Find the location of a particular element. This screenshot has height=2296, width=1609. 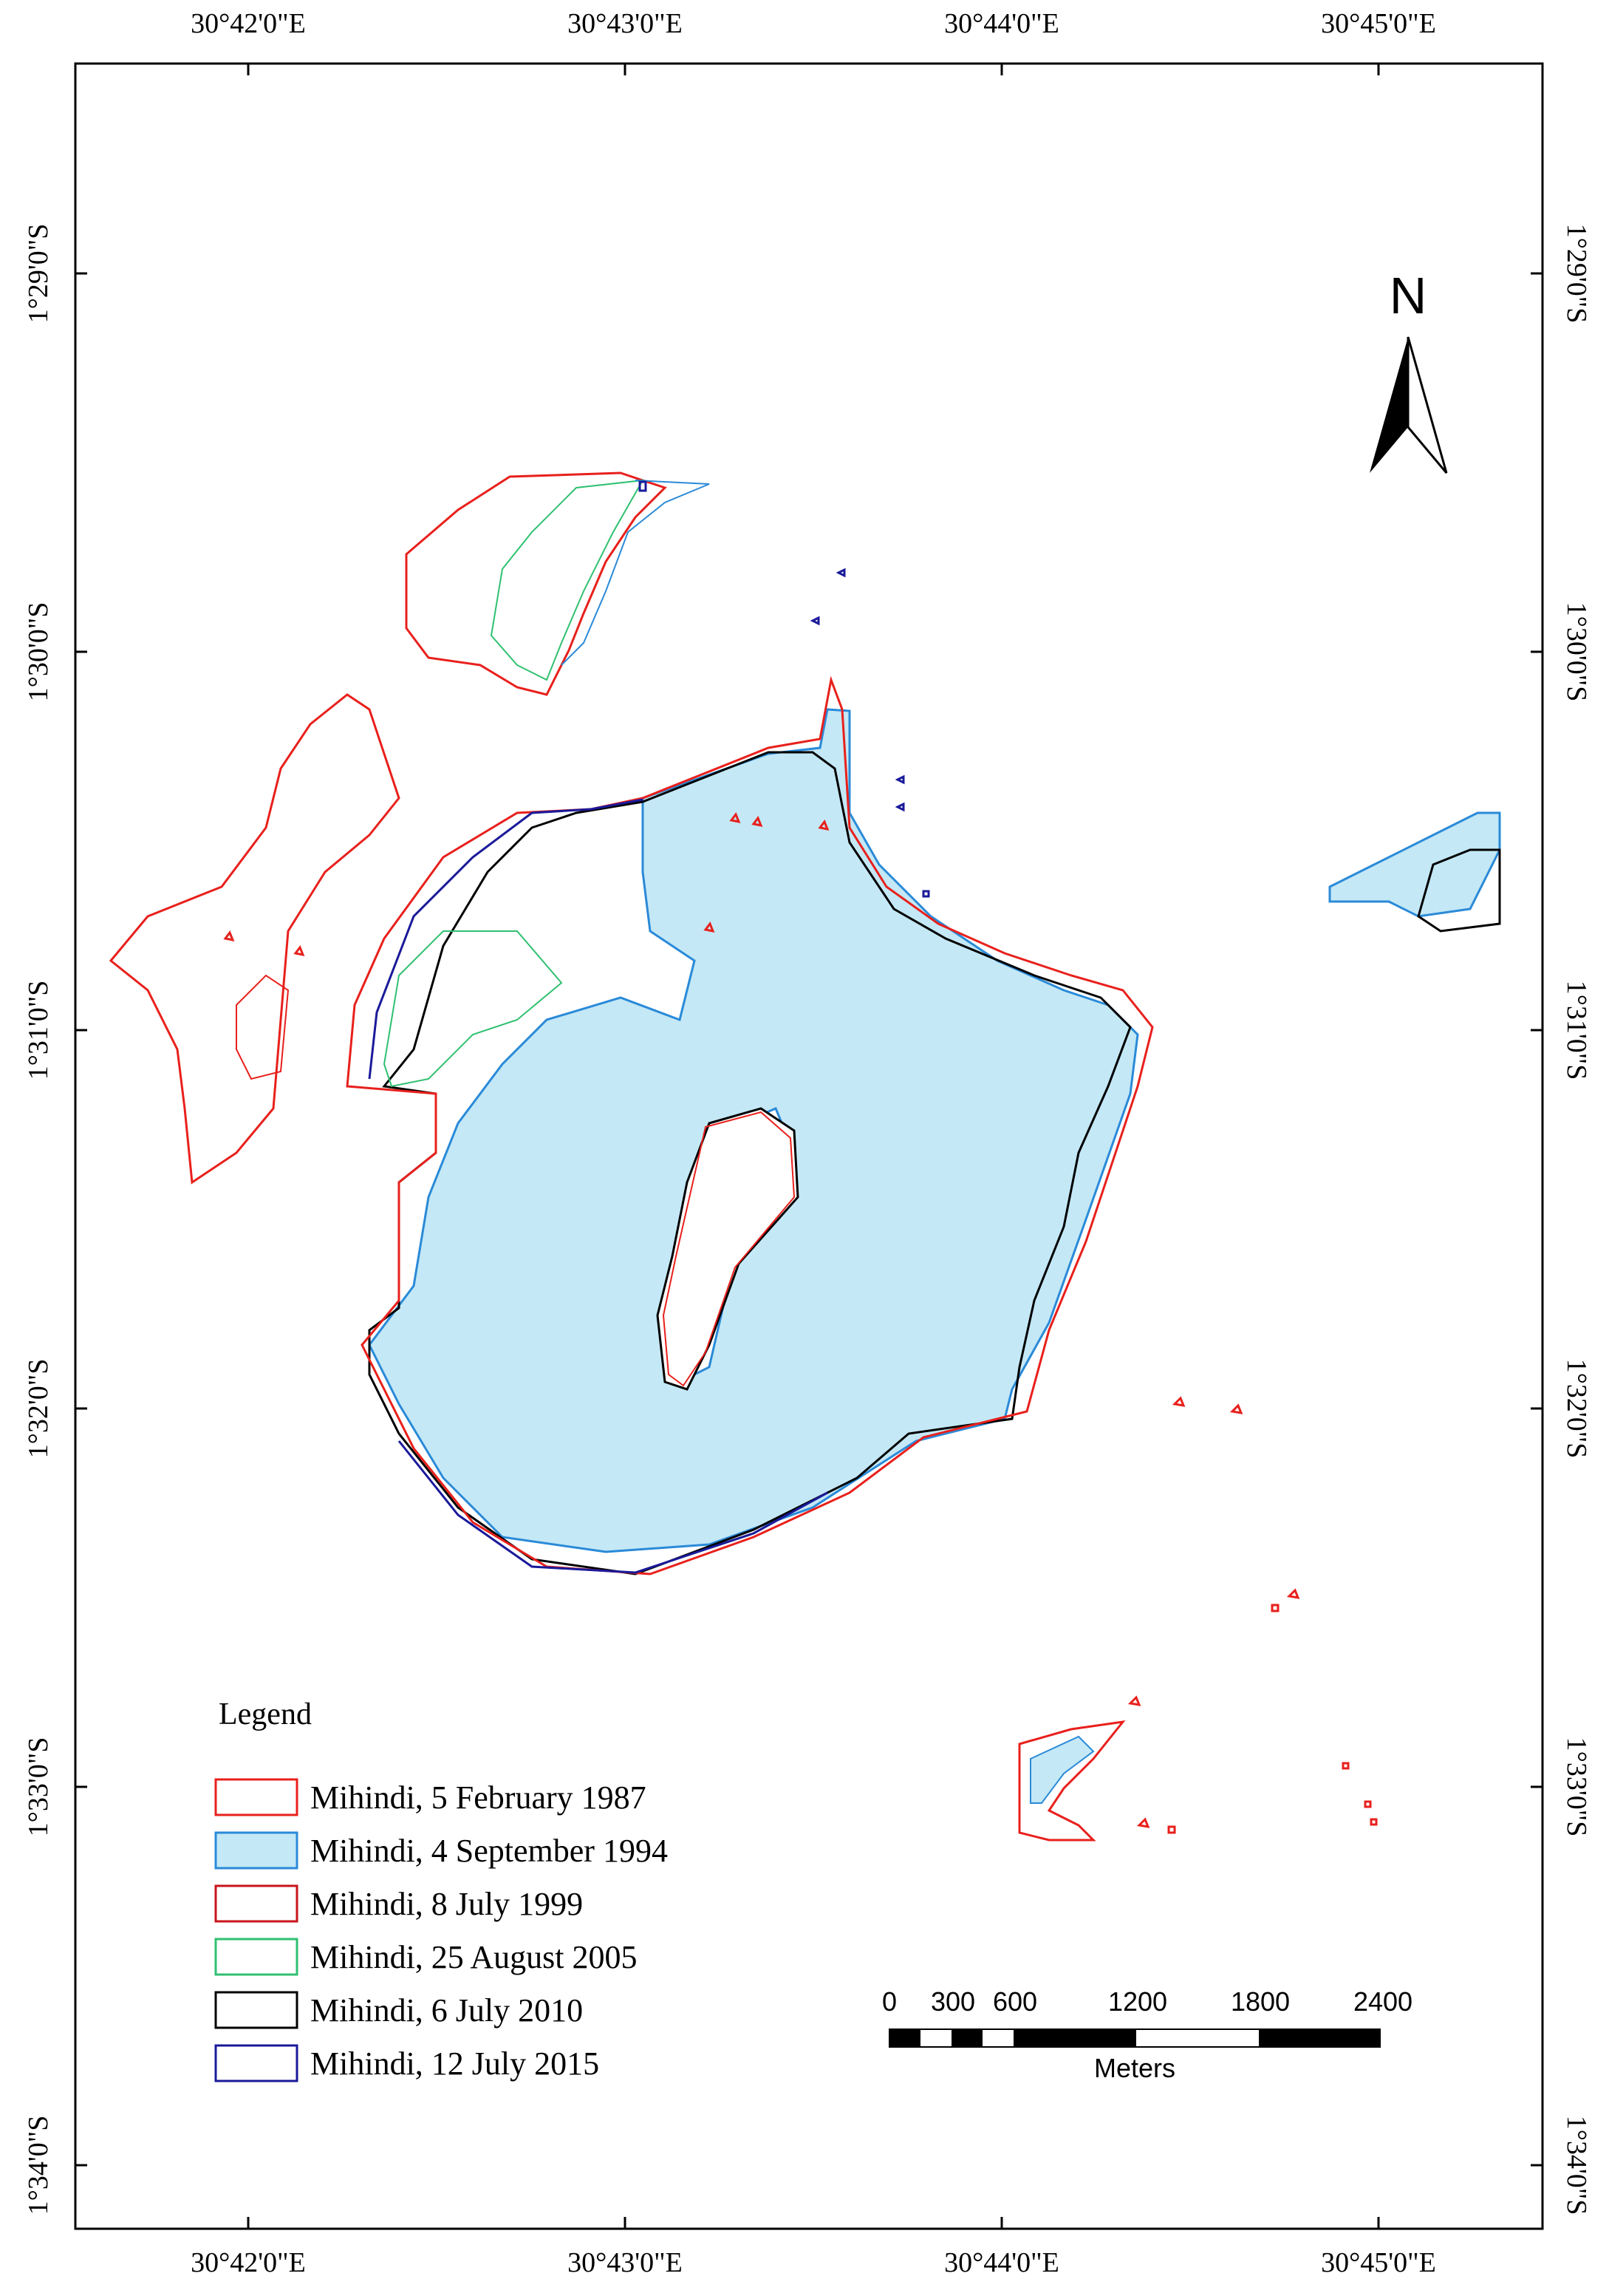

legend-item: Mihindi, 5 February 1987 is located at coordinates (478, 1797).